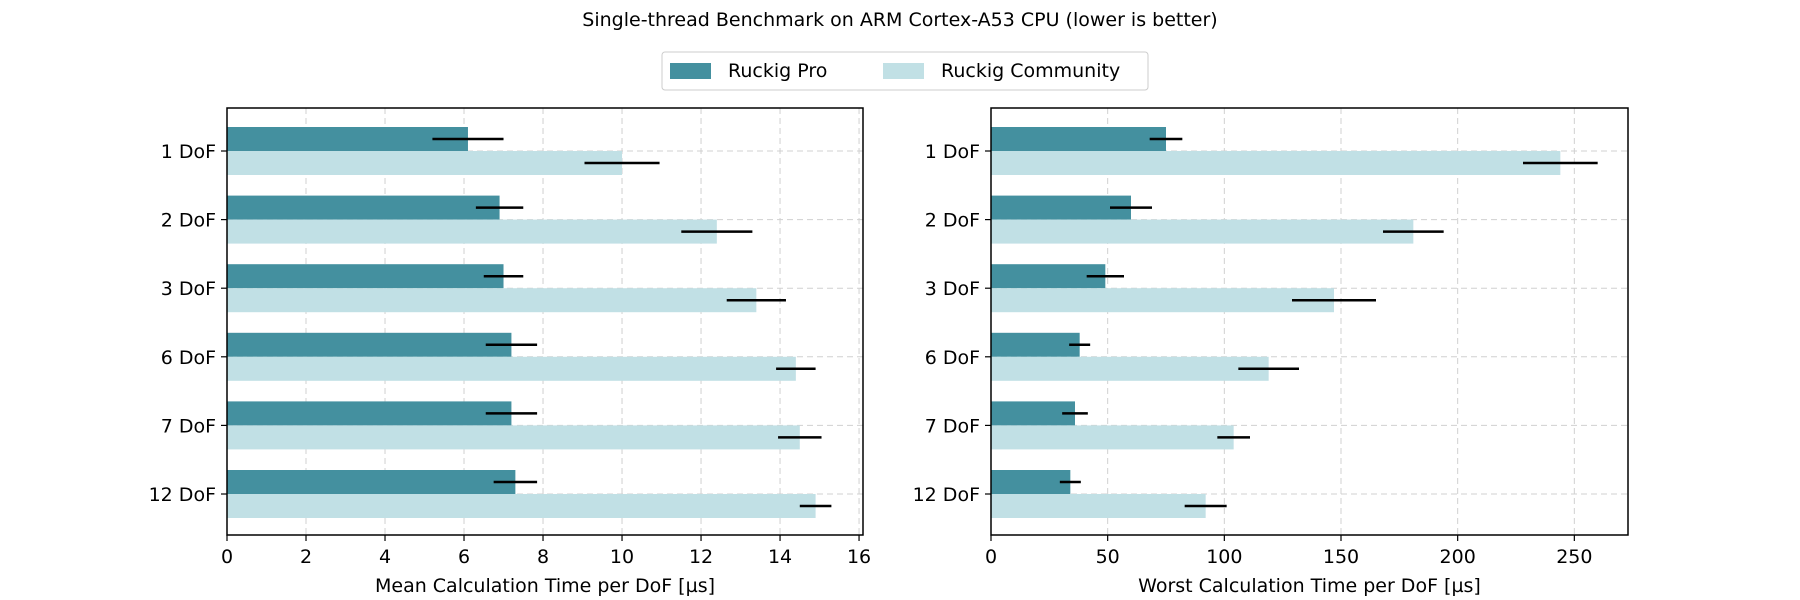  I want to click on x-tick-label: 200, so click(1458, 557).